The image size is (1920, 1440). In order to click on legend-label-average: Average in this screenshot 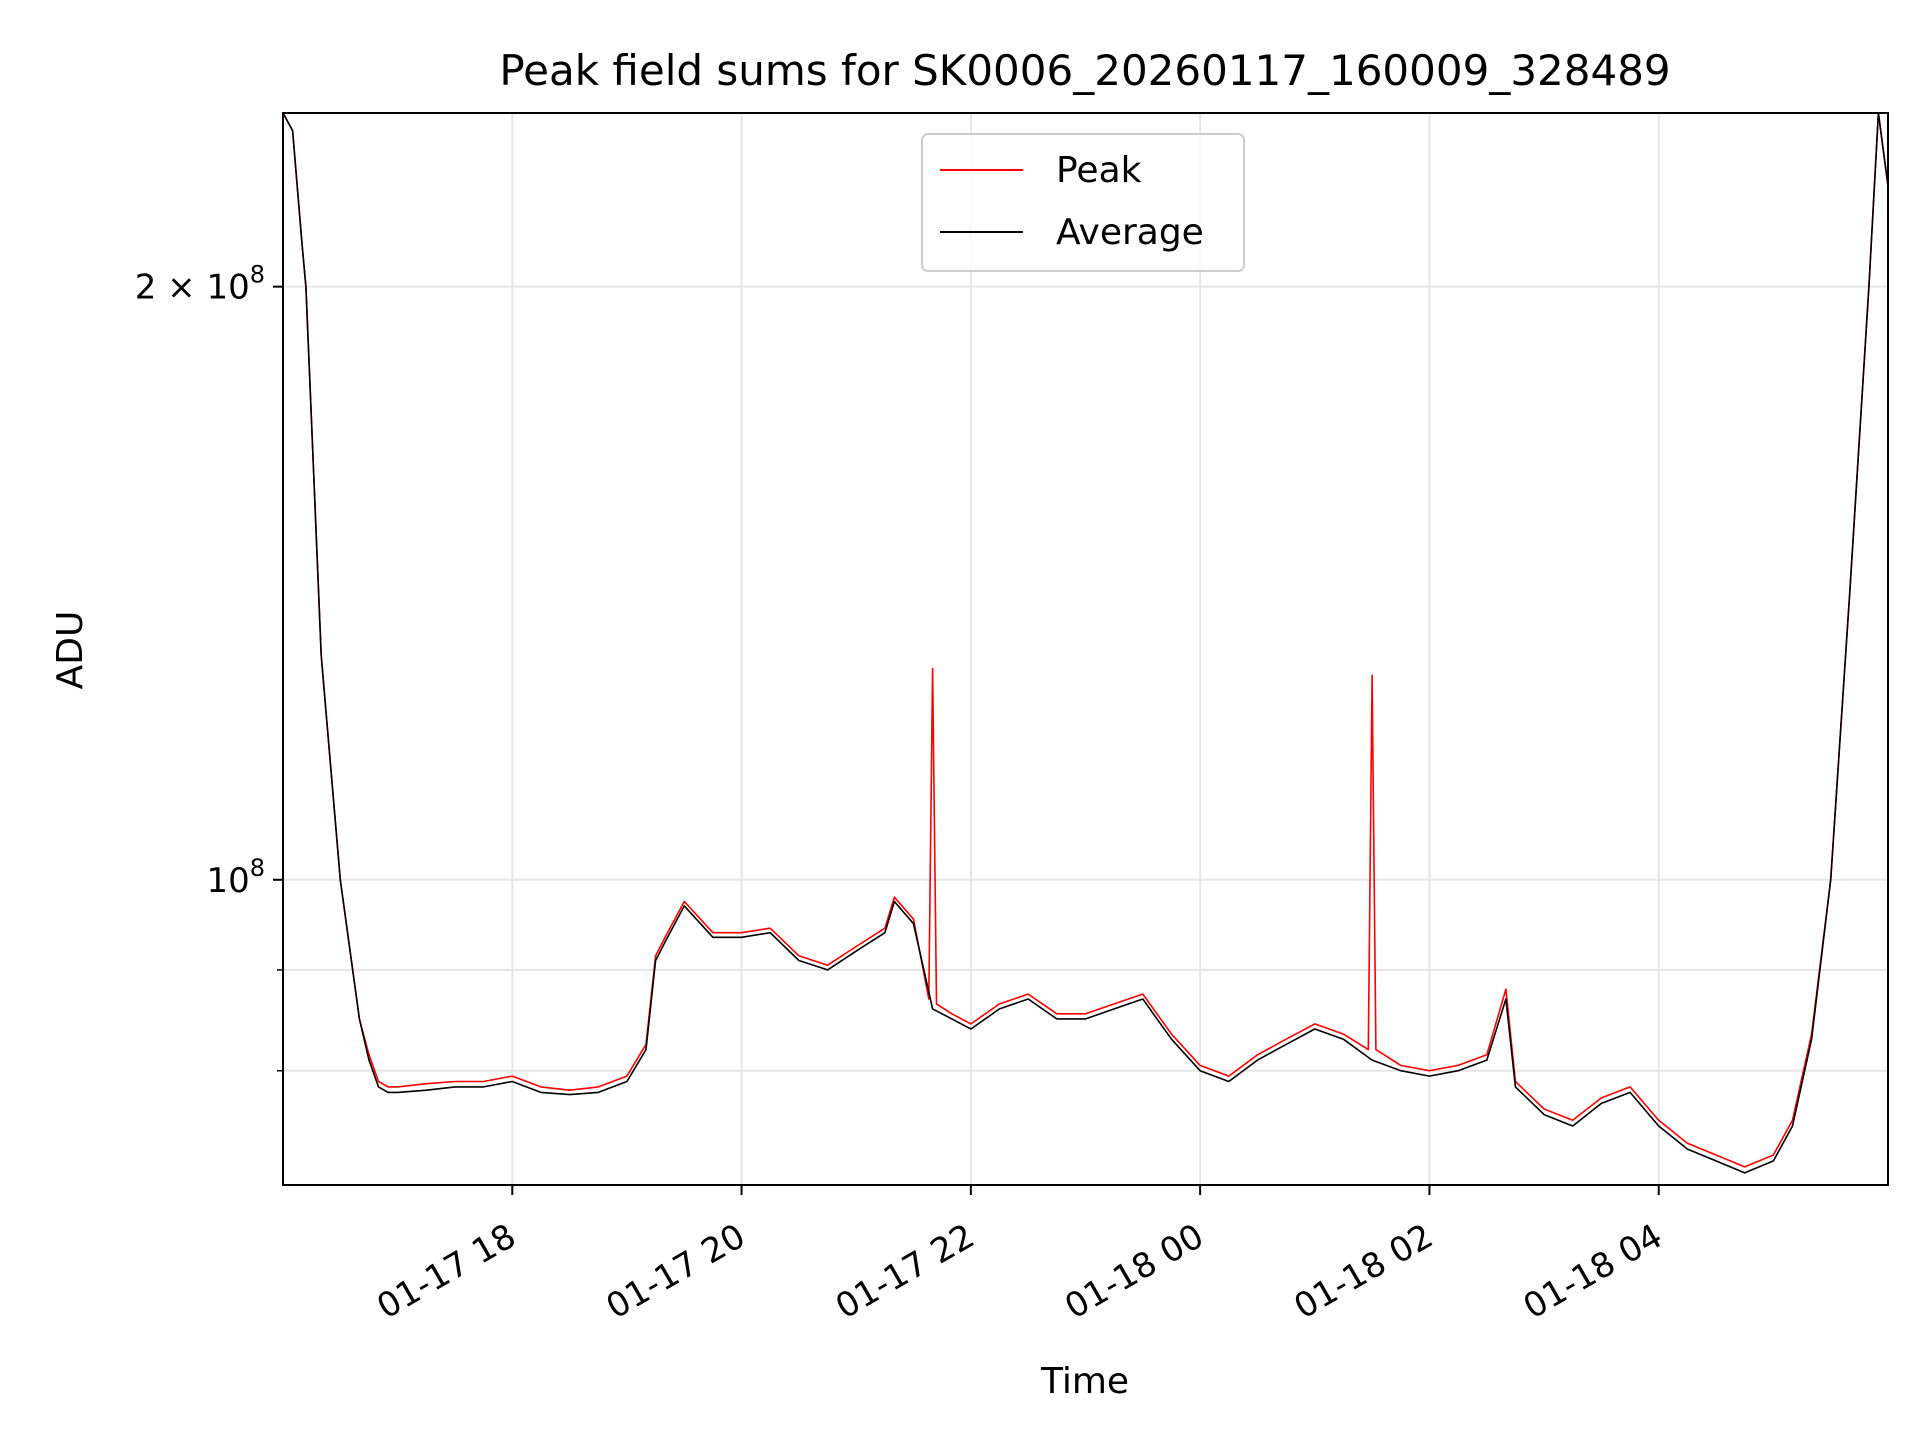, I will do `click(1130, 232)`.